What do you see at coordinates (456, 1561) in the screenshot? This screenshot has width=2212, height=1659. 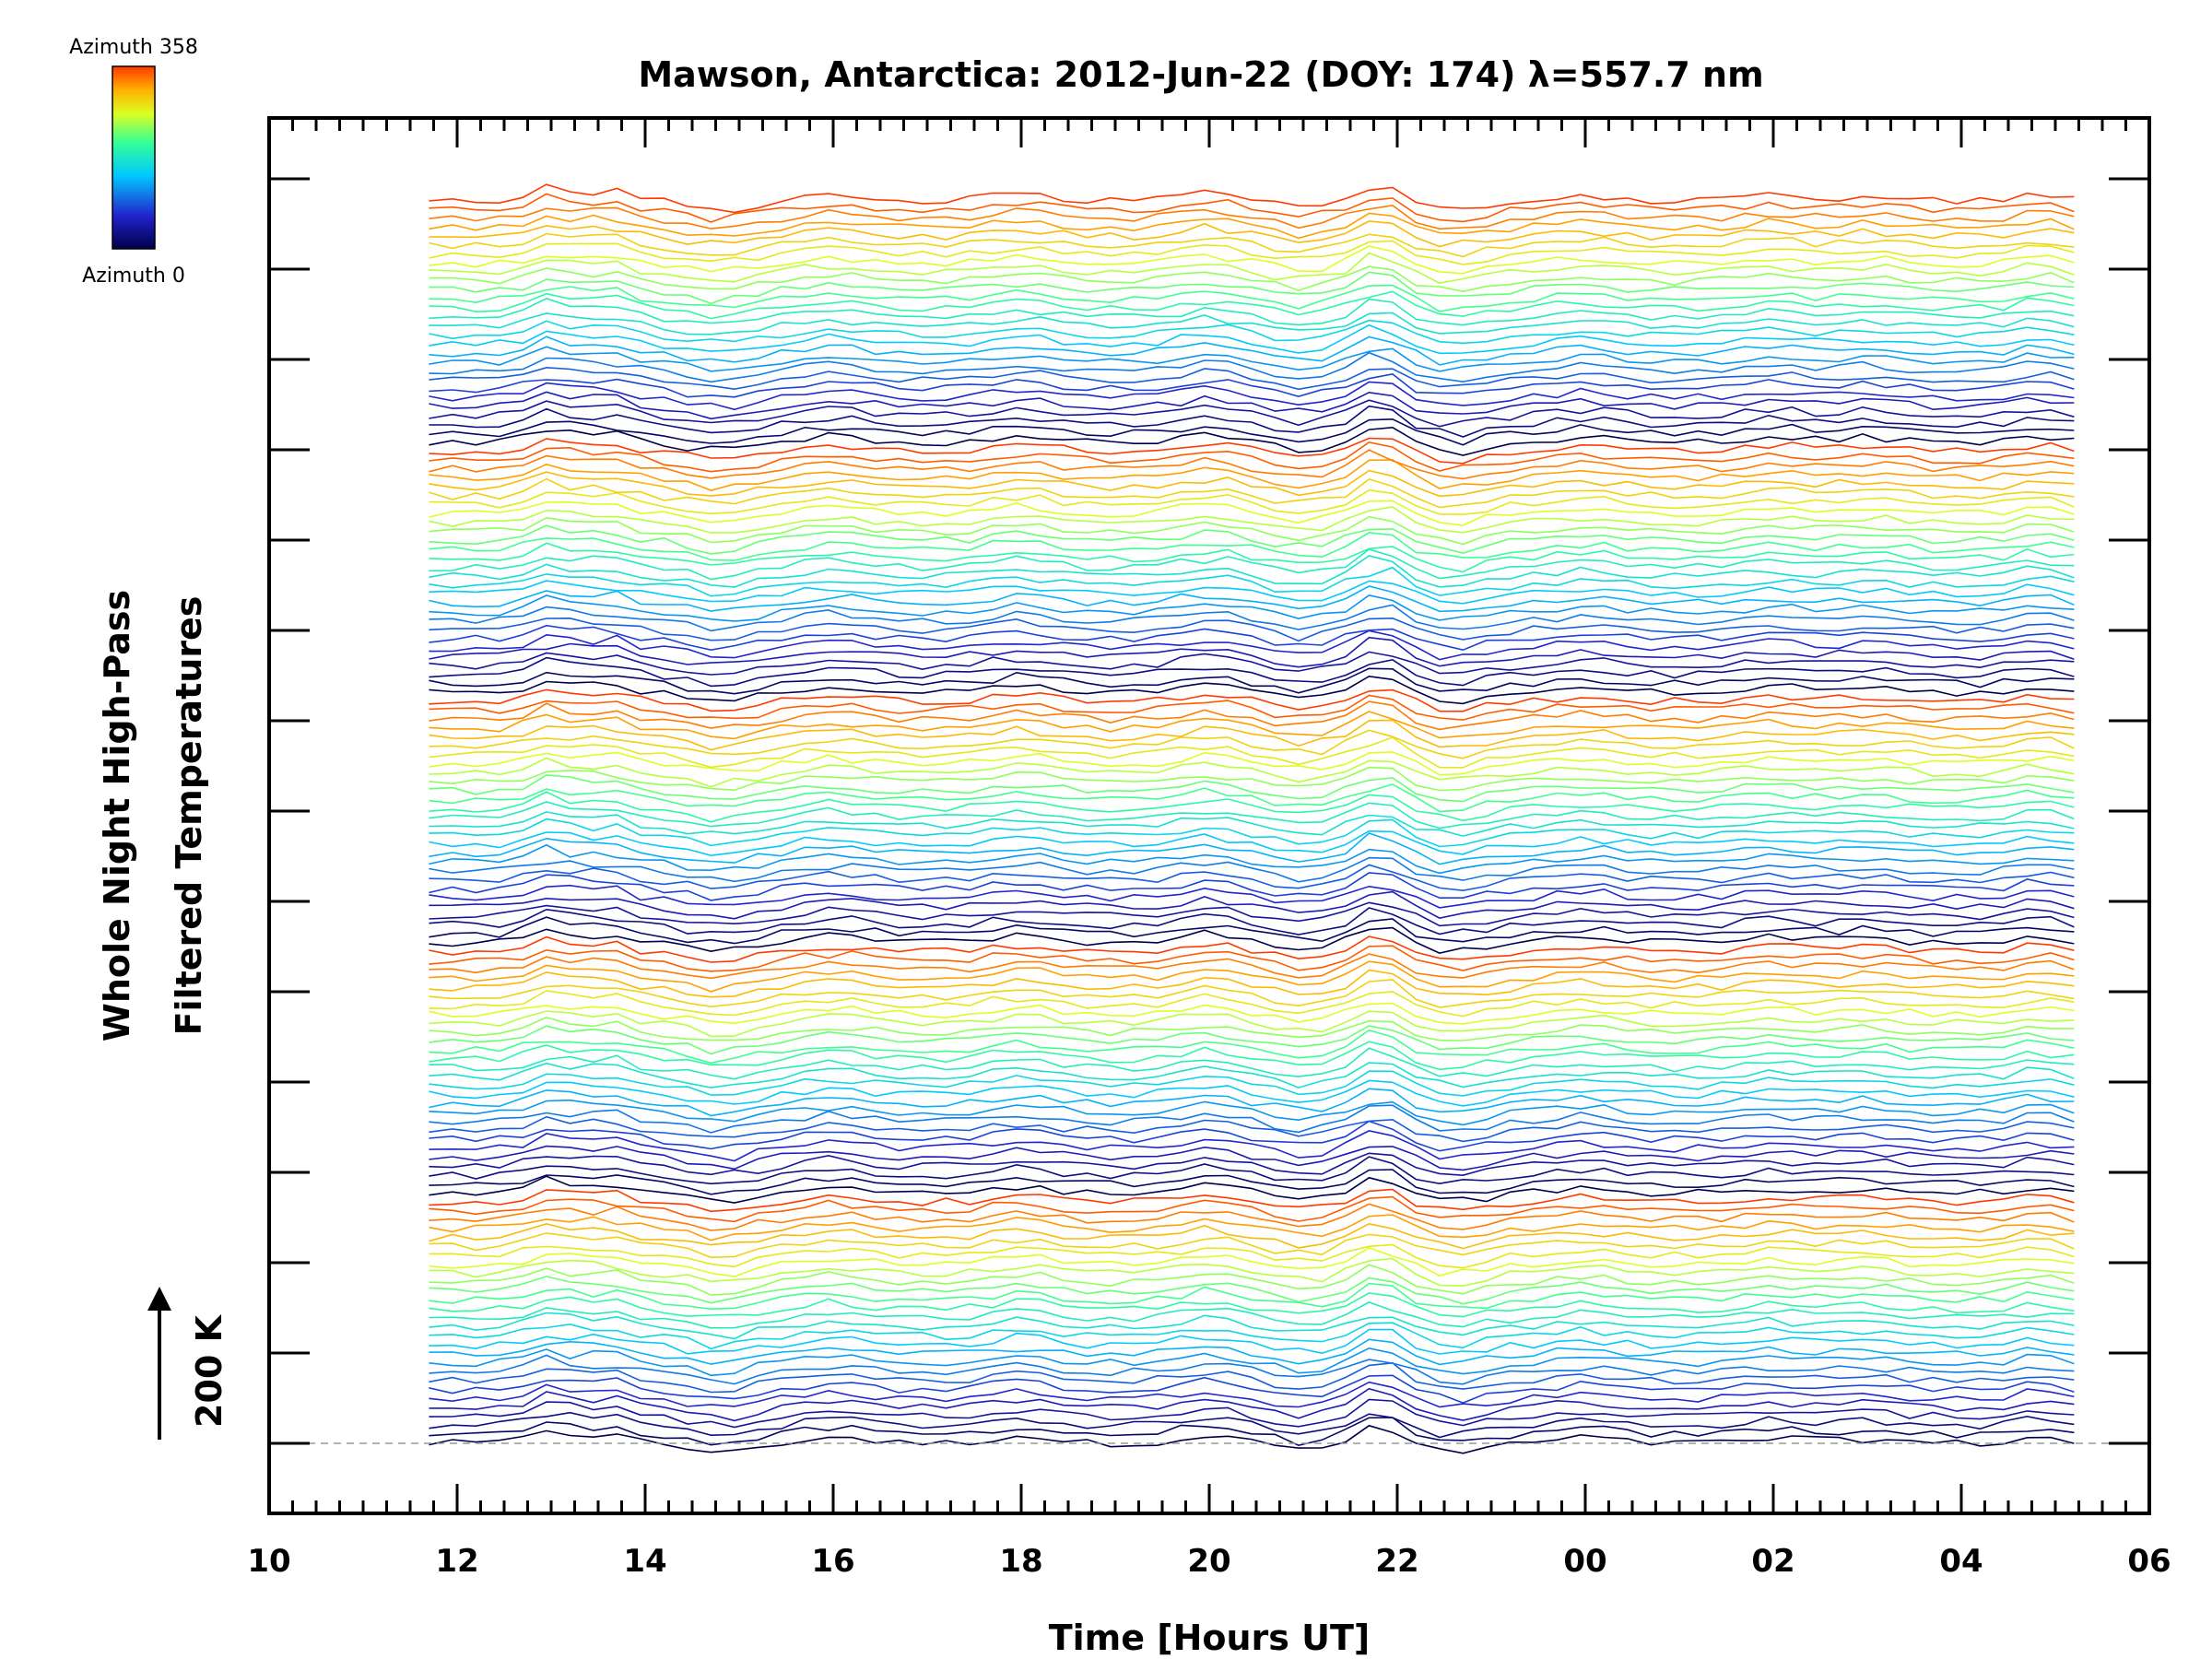 I see `x-tick-label: 12` at bounding box center [456, 1561].